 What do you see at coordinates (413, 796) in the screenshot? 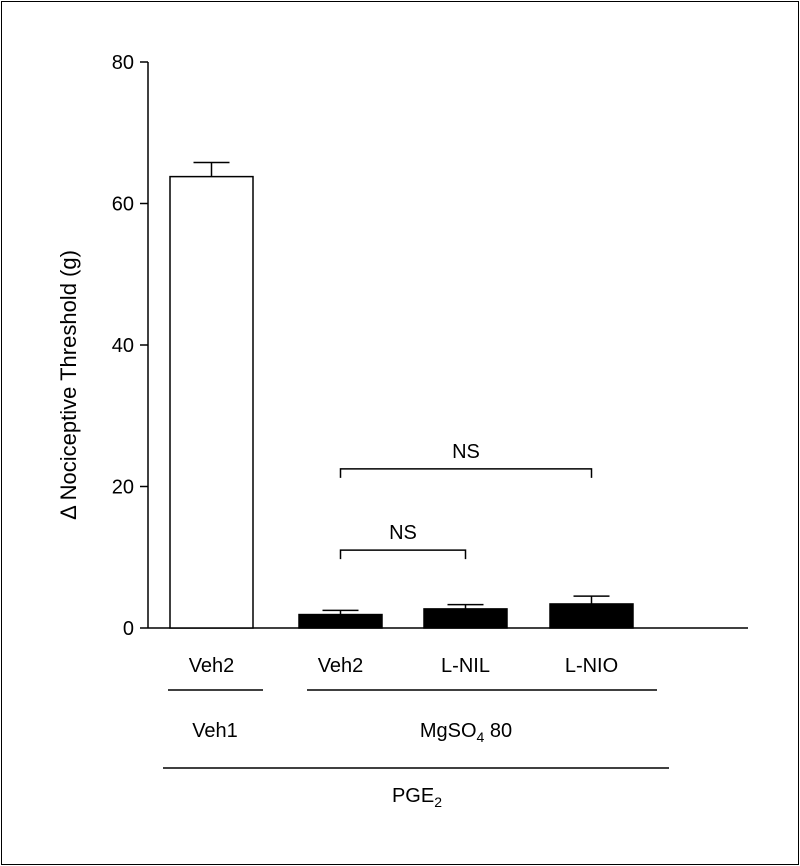
I see `pge-main: PGE` at bounding box center [413, 796].